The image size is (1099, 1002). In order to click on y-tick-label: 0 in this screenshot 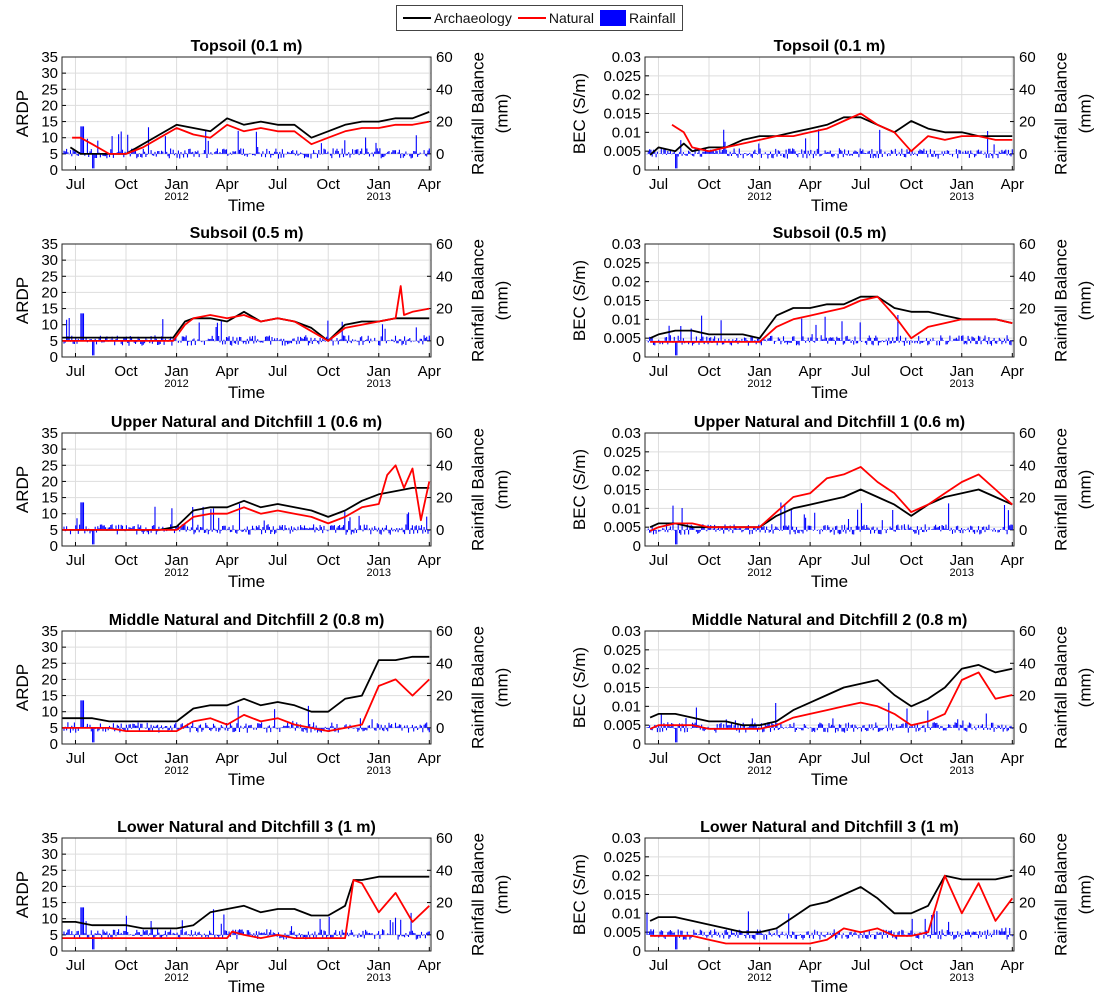, I will do `click(637, 951)`.